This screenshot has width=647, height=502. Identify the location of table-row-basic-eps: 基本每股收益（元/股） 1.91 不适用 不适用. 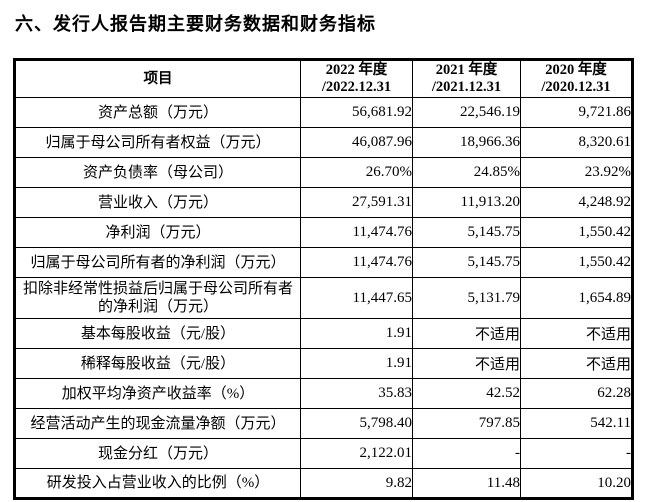
(323, 333).